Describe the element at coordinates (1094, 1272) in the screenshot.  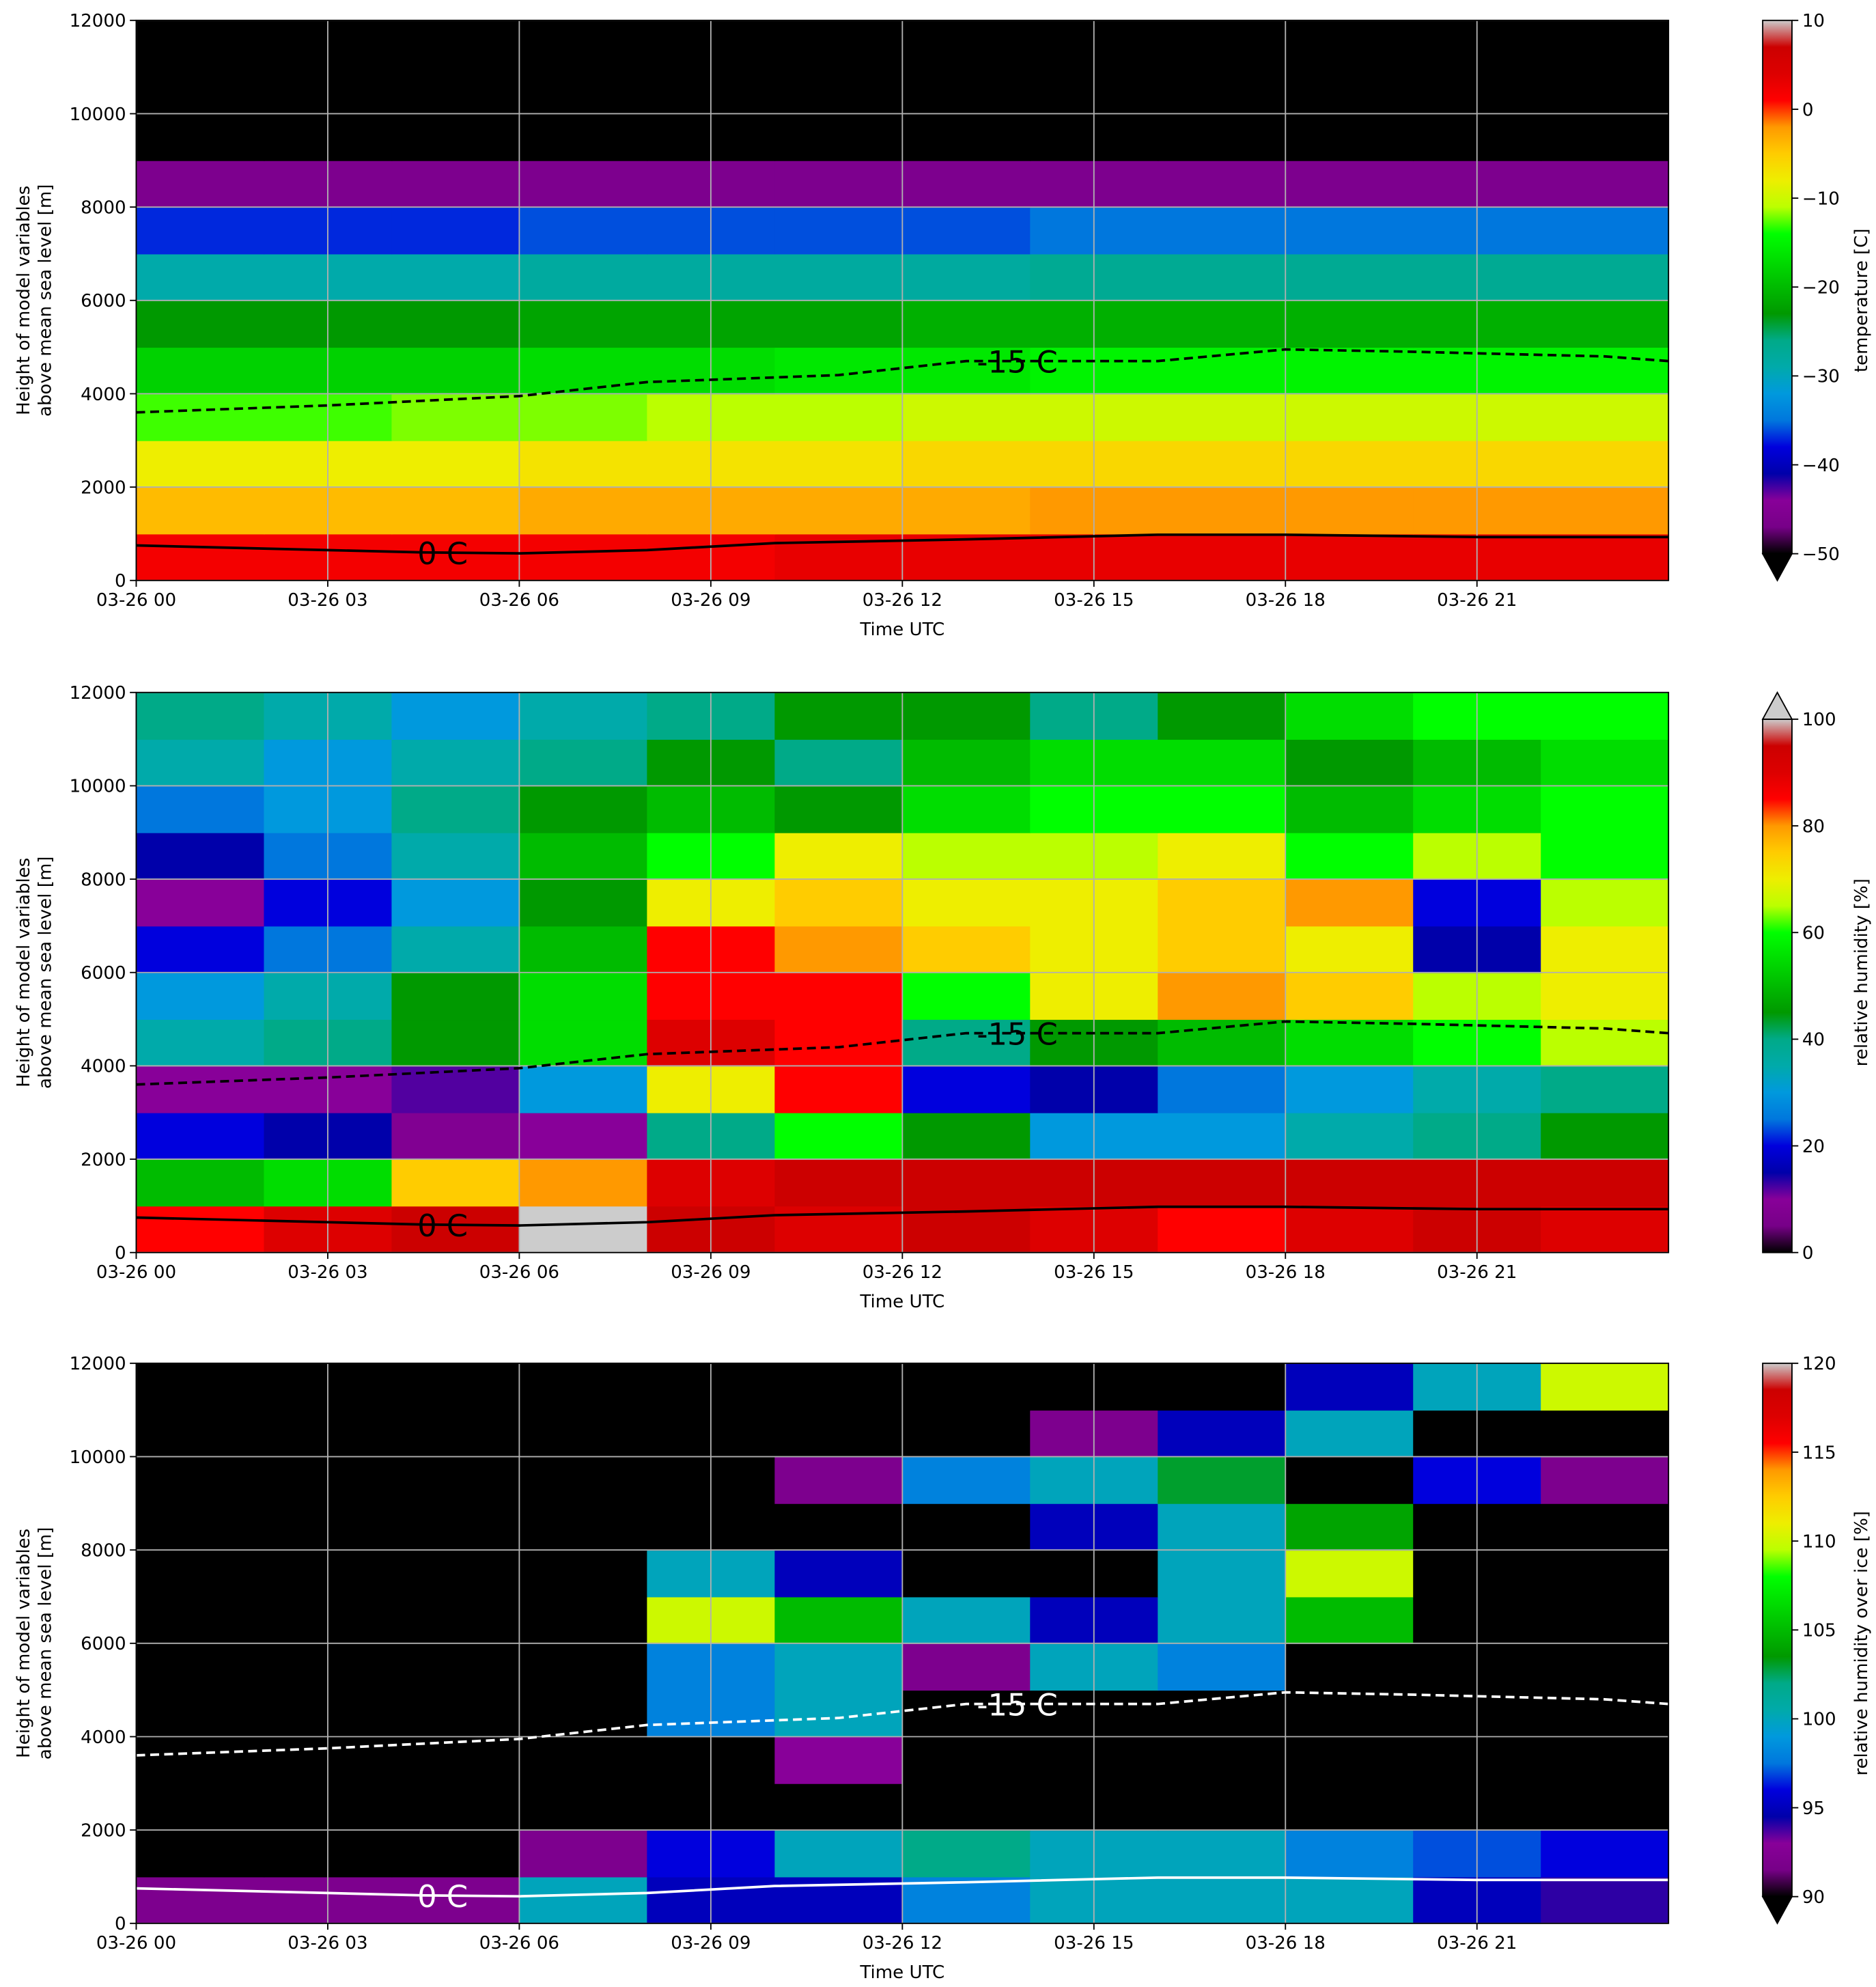
I see `x-tick-label: 03-26 15` at that location.